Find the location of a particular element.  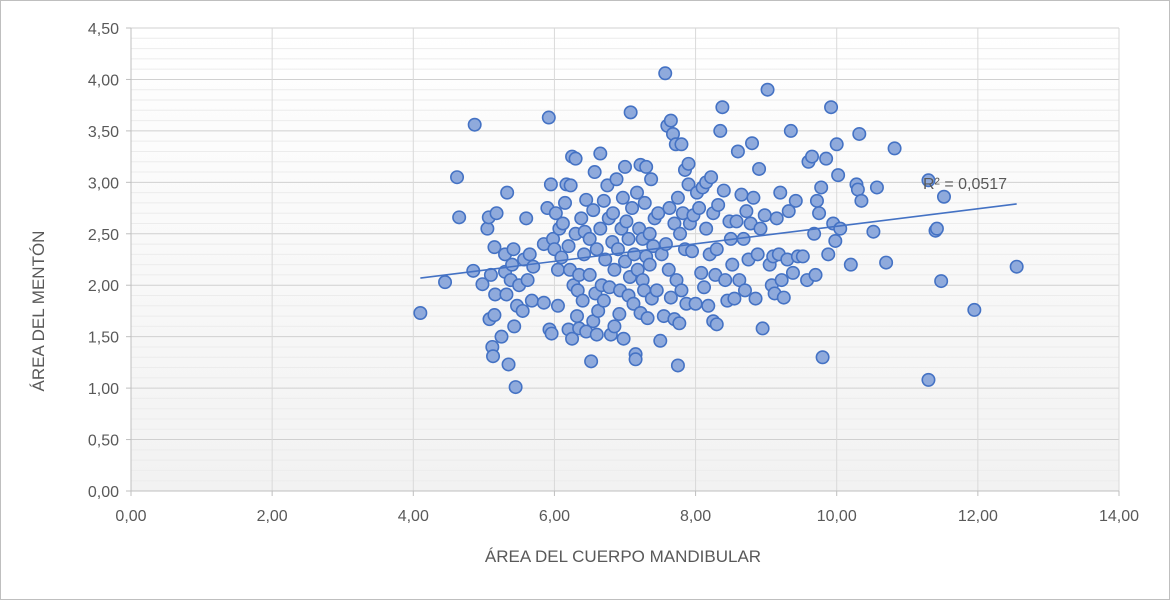

y-tick-label: 0,50 is located at coordinates (103, 441).